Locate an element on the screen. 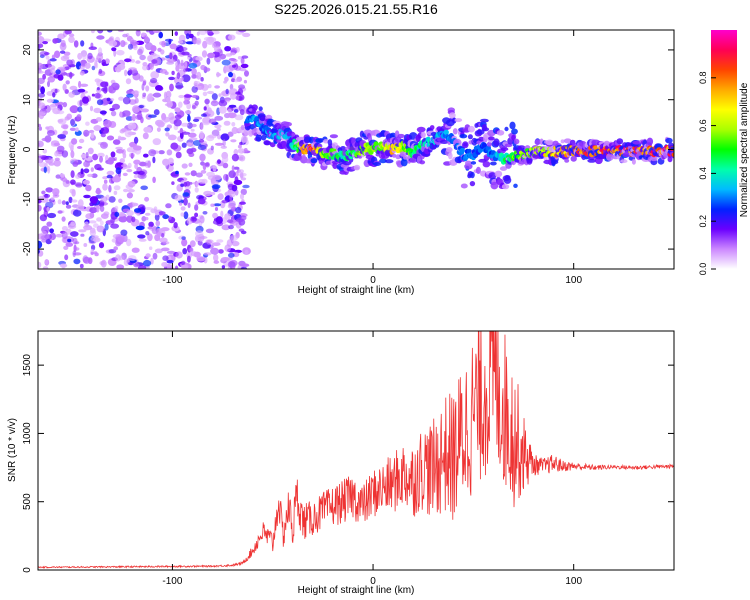  spectrogram-ylabel: Frequency (Hz) is located at coordinates (12, 150).